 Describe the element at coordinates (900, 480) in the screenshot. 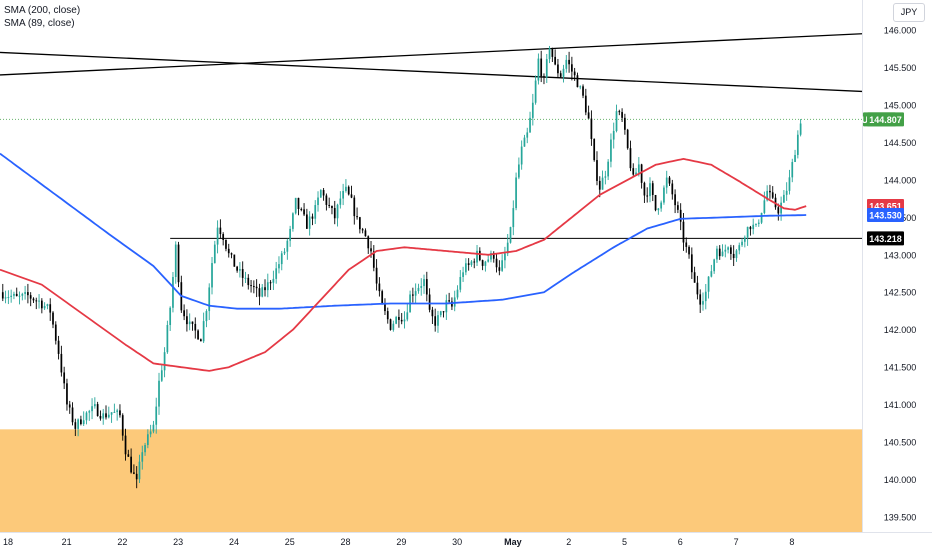

I see `y-tick-label: 140.000` at that location.